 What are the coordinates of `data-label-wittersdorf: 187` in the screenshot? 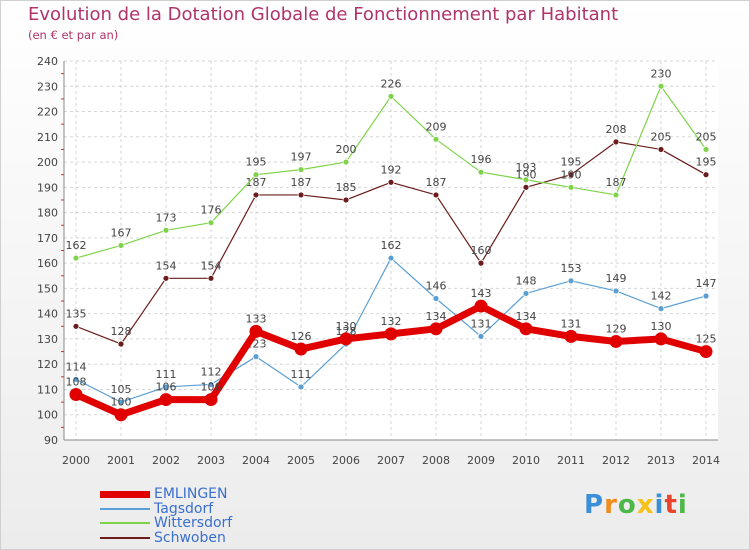 It's located at (616, 182).